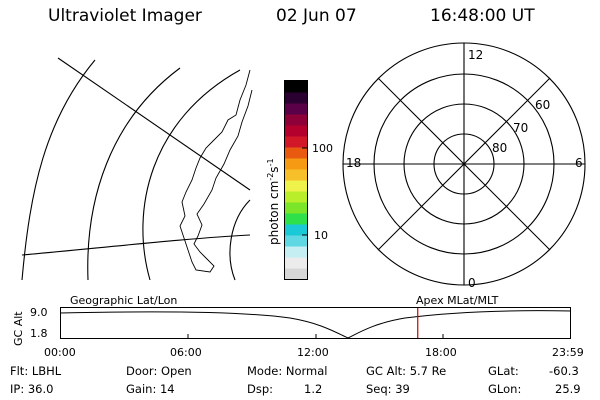 Image resolution: width=600 pixels, height=400 pixels. Describe the element at coordinates (564, 371) in the screenshot. I see `status-glat-value: -60.3` at that location.